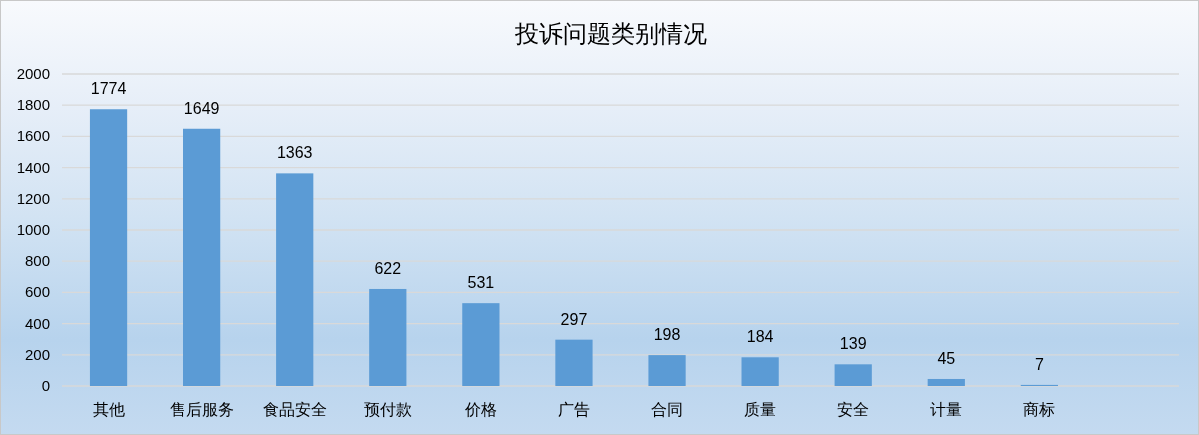 Image resolution: width=1199 pixels, height=435 pixels. Describe the element at coordinates (33, 198) in the screenshot. I see `y-tick-label: 1200` at that location.